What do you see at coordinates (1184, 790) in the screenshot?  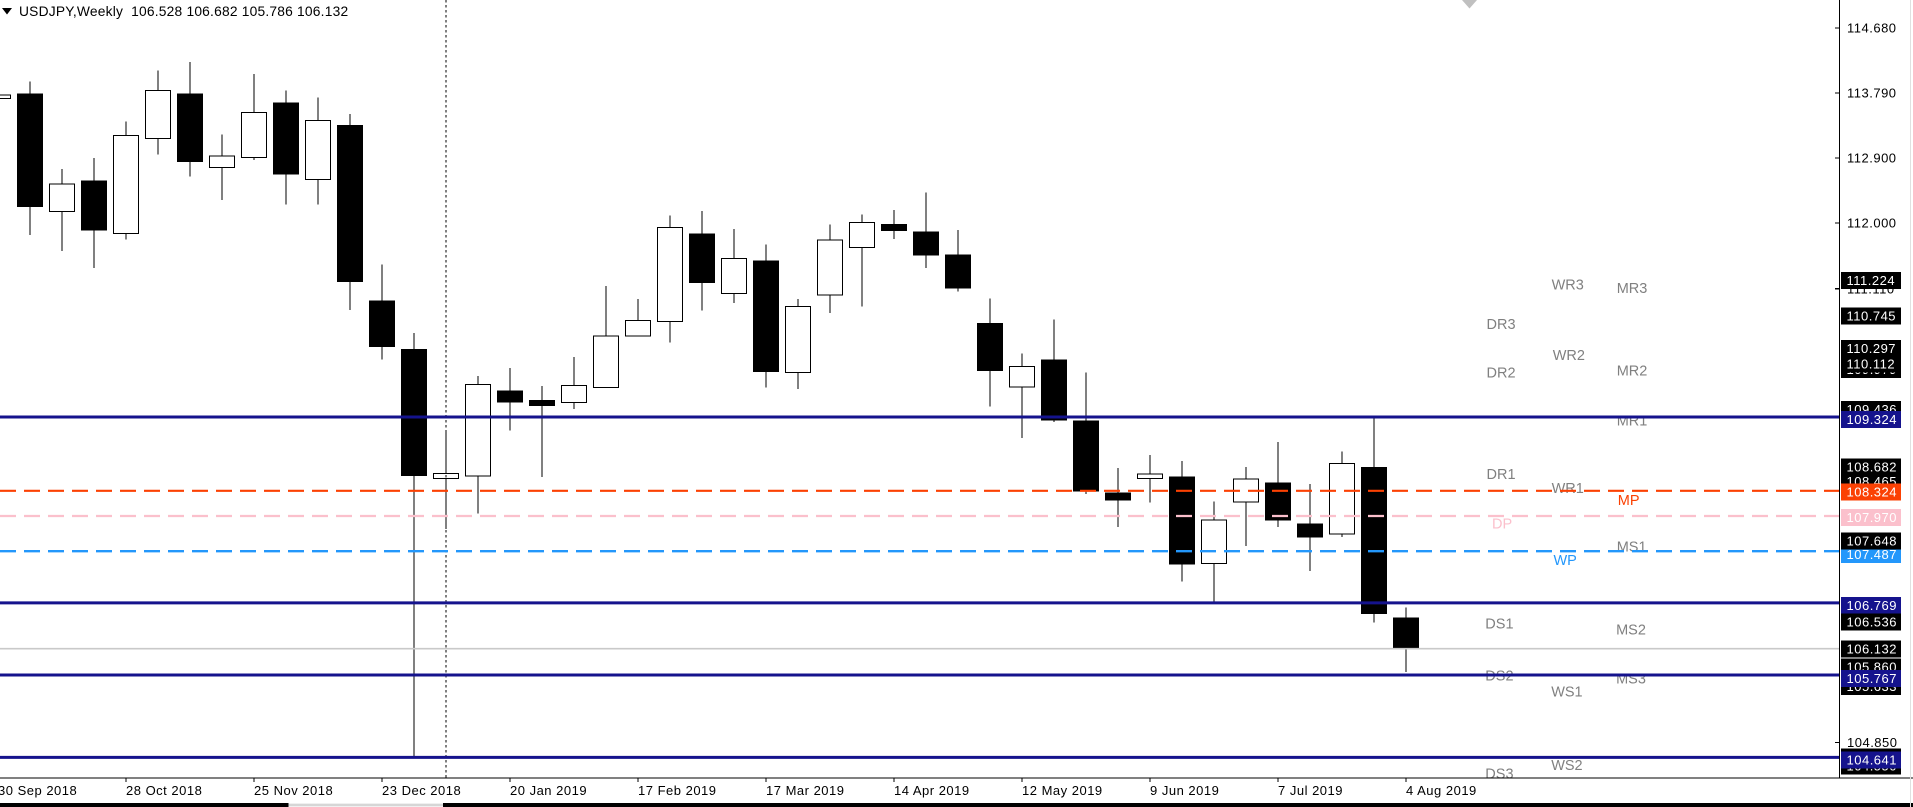 I see `svg-text: 9 Jun 2019` at bounding box center [1184, 790].